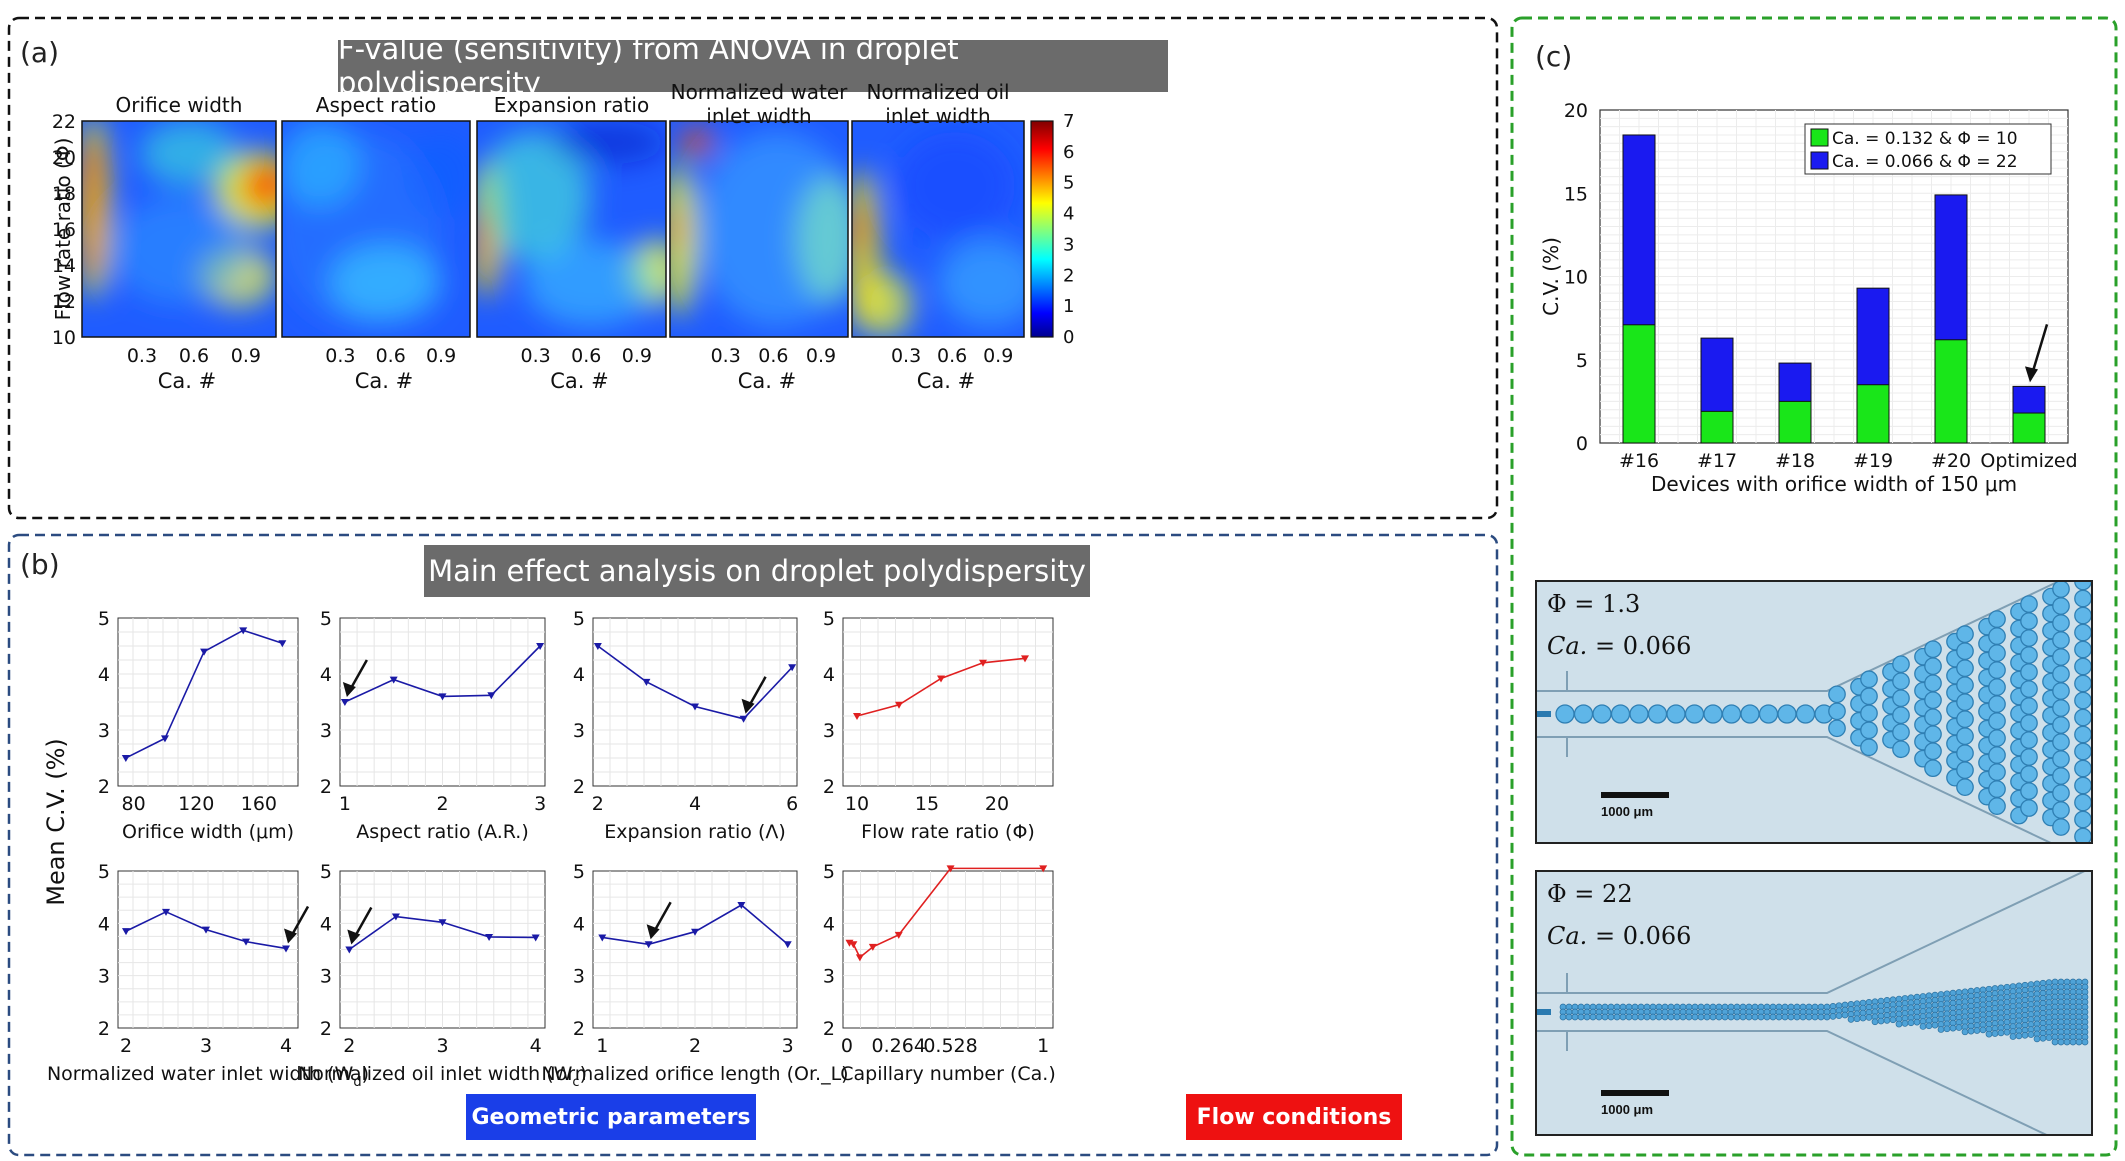 The image size is (2125, 1161). I want to click on micro2-scale-bar, so click(1635, 1093).